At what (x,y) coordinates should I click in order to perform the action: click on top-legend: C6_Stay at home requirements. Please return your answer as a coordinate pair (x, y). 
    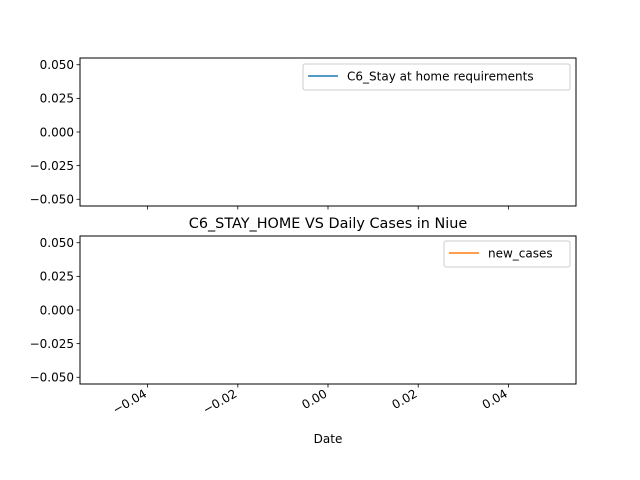
    Looking at the image, I should click on (436, 77).